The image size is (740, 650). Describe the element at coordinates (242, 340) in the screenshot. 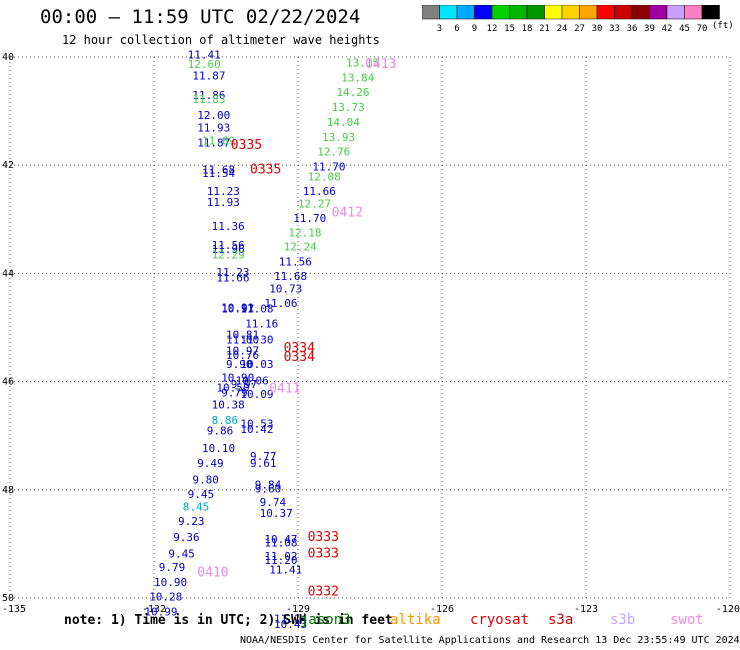

I see `wave-height-value: 11.00` at that location.